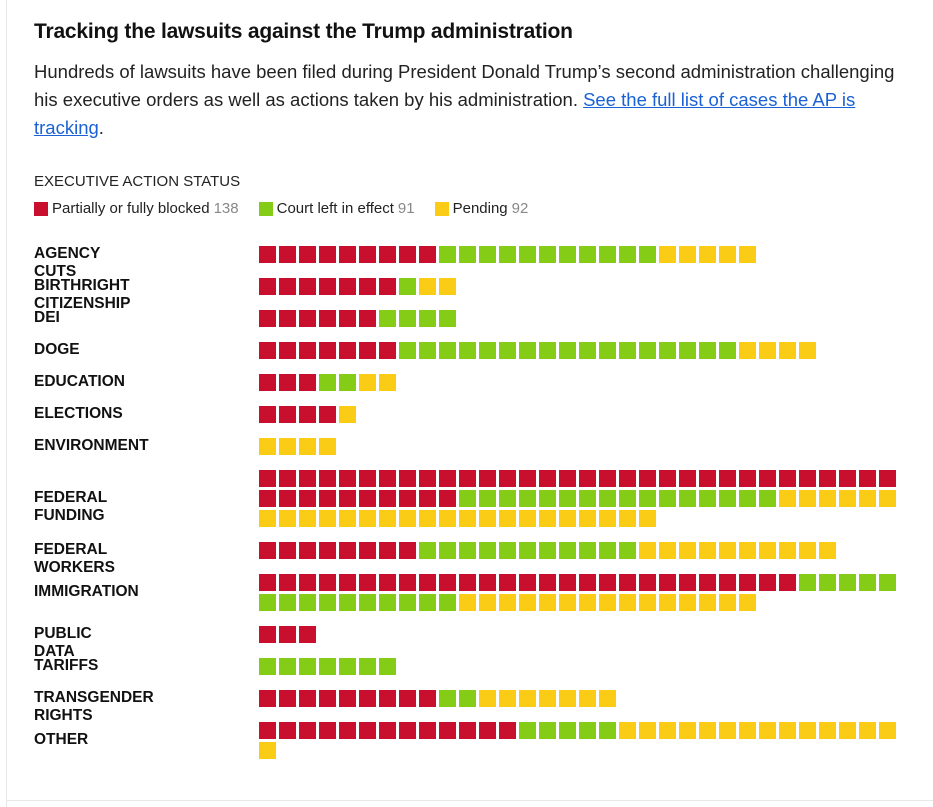 This screenshot has width=933, height=807. What do you see at coordinates (335, 208) in the screenshot?
I see `legend-label-in-effect: Court left in effect` at bounding box center [335, 208].